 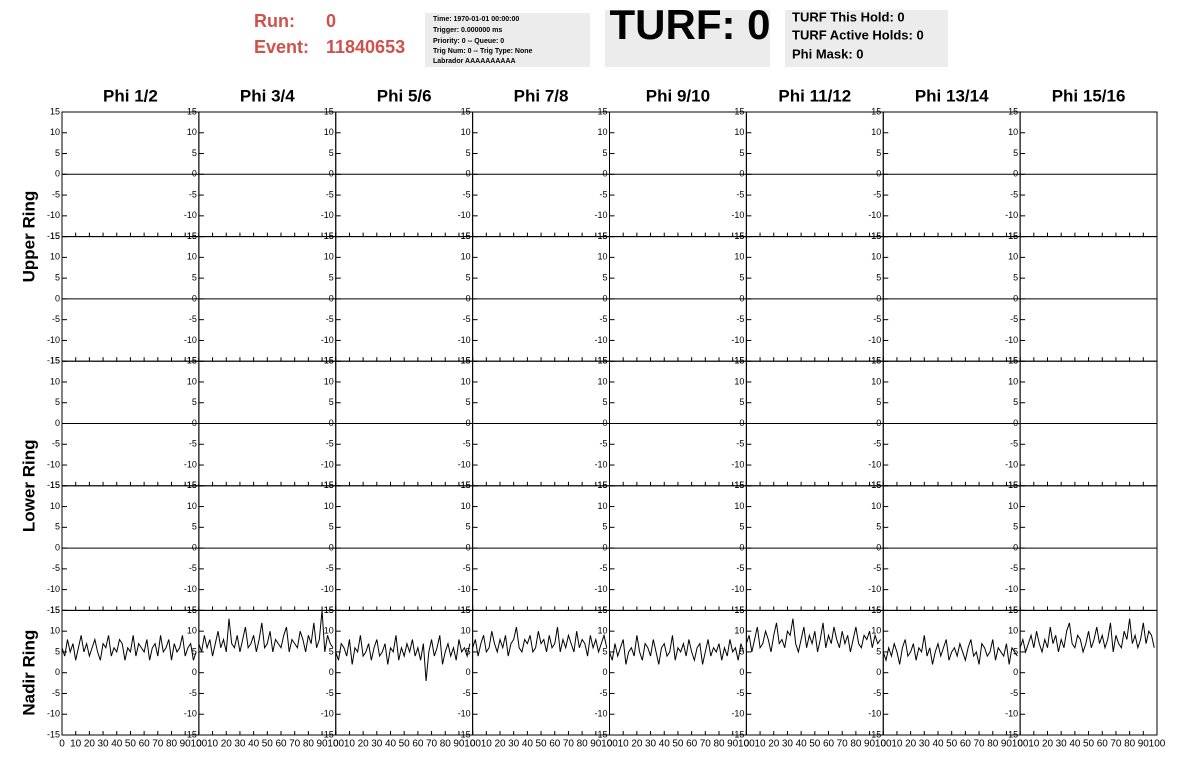 I want to click on x-tick-label: 100, so click(x=883, y=744).